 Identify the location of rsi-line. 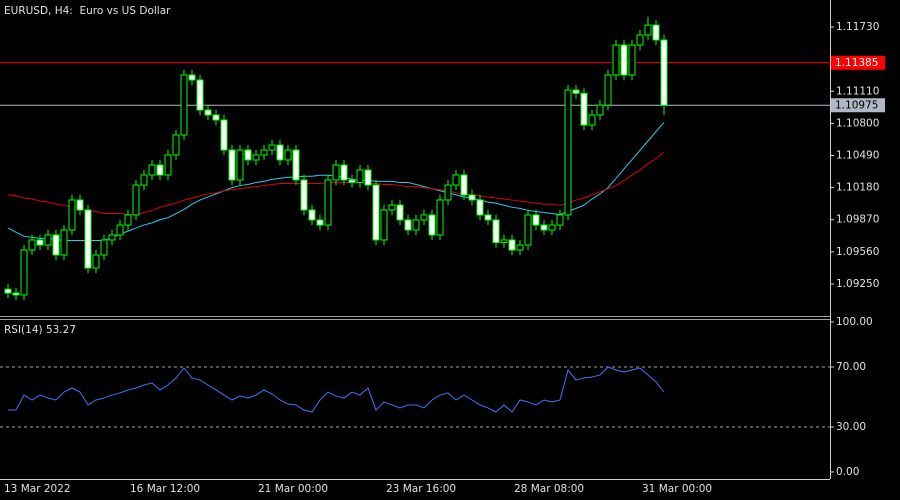
(336, 389).